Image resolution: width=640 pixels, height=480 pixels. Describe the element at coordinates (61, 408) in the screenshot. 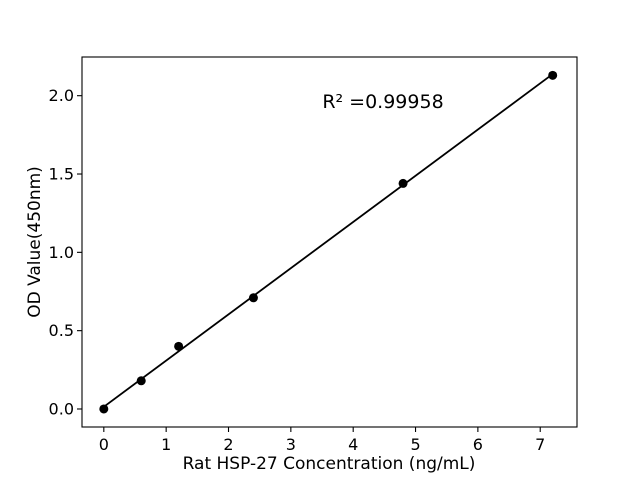

I see `y-tick-label: 0.0` at that location.